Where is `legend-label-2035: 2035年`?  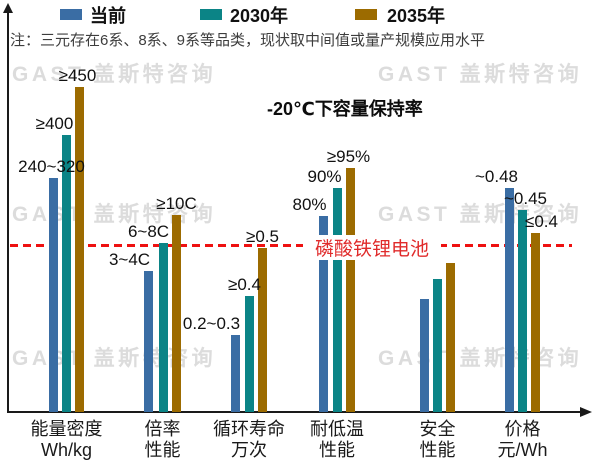
legend-label-2035: 2035年 is located at coordinates (416, 16).